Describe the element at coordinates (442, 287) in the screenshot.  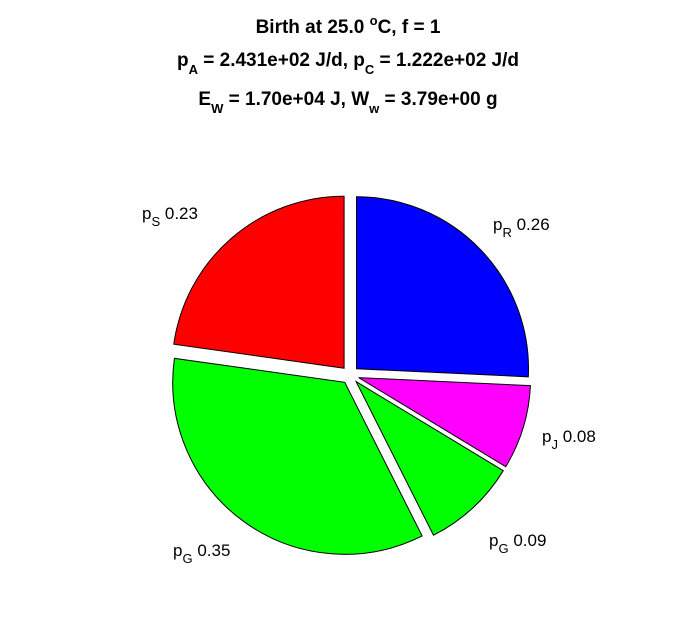
I see `pie-slice-r` at that location.